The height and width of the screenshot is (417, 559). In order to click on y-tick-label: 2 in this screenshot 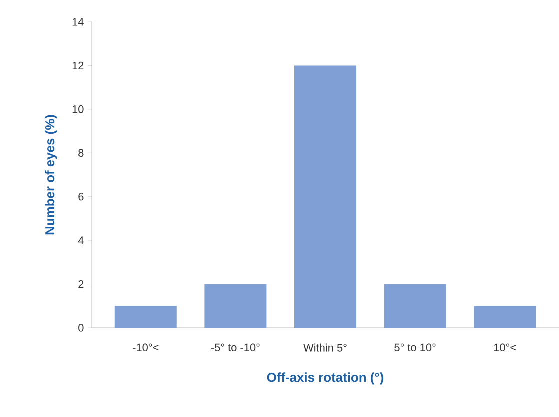, I will do `click(81, 284)`.